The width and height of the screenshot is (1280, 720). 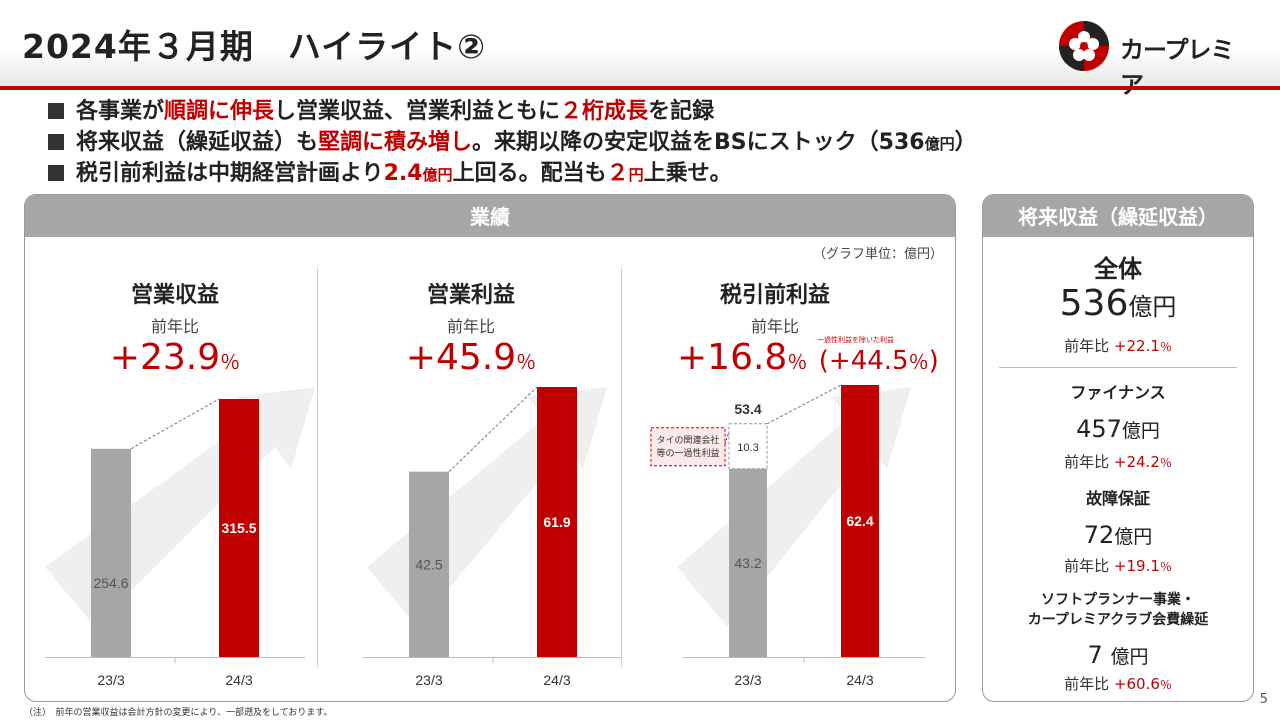 I want to click on page-number: 5, so click(x=1263, y=699).